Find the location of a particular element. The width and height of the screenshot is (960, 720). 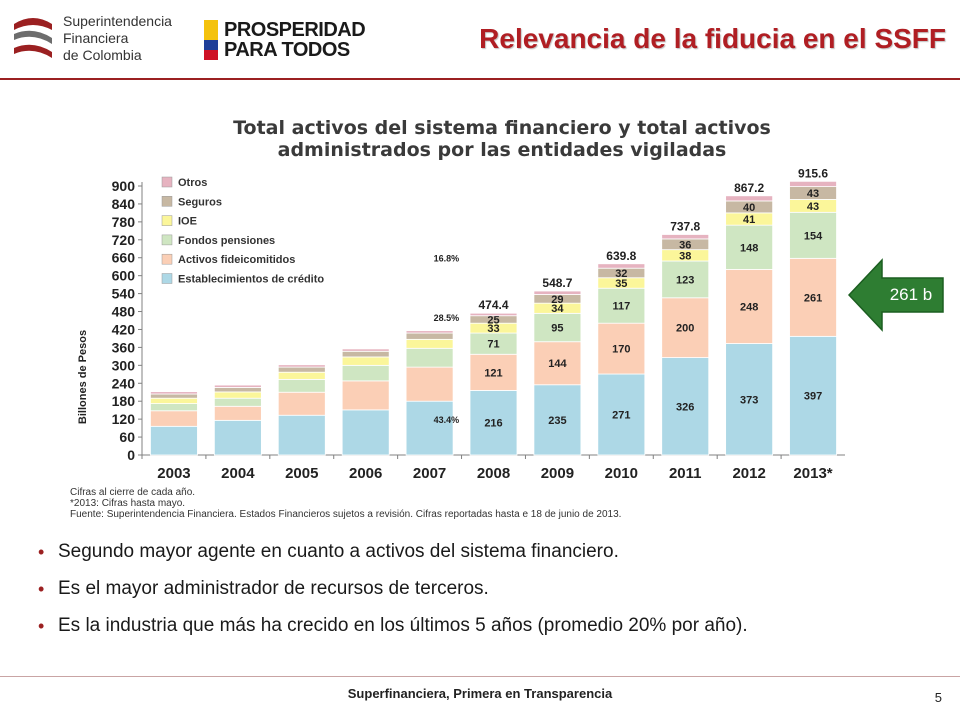

x-tick-label: 2005 is located at coordinates (301, 473).